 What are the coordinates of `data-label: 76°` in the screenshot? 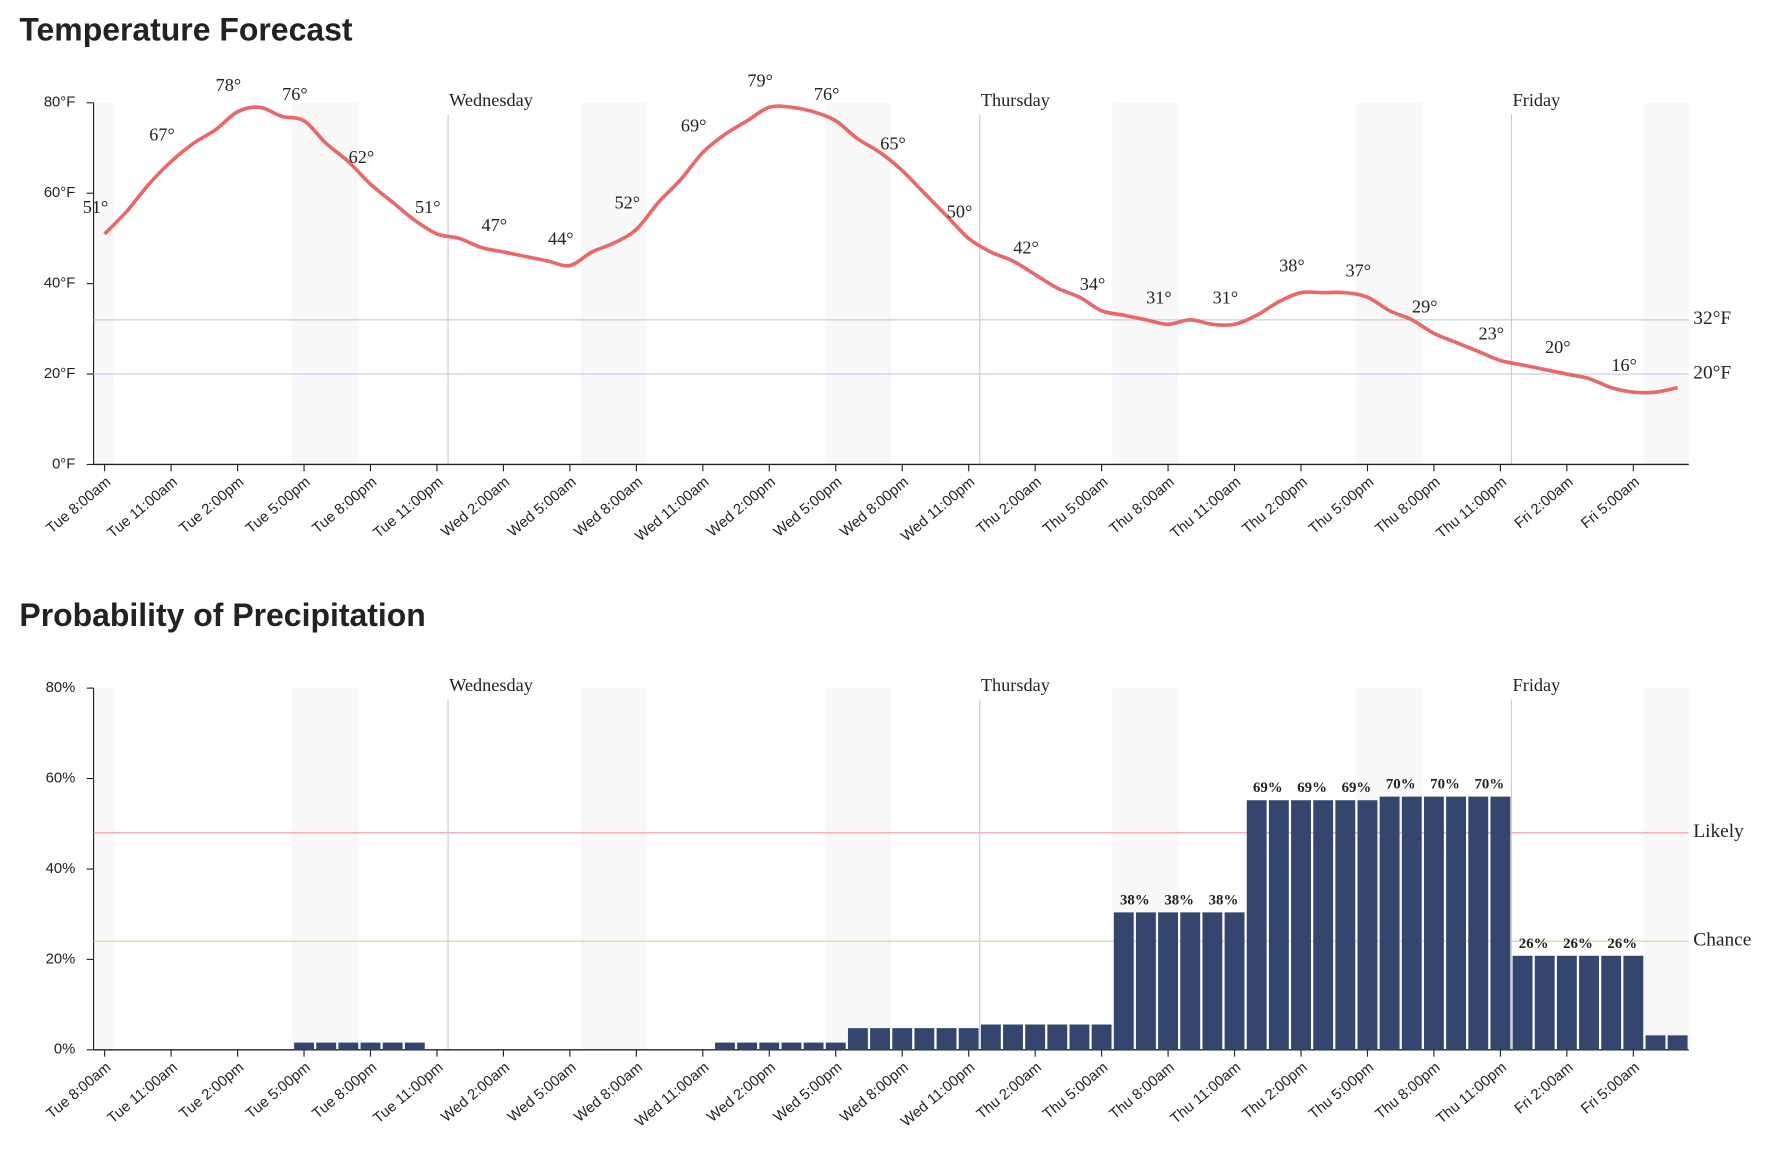 It's located at (295, 94).